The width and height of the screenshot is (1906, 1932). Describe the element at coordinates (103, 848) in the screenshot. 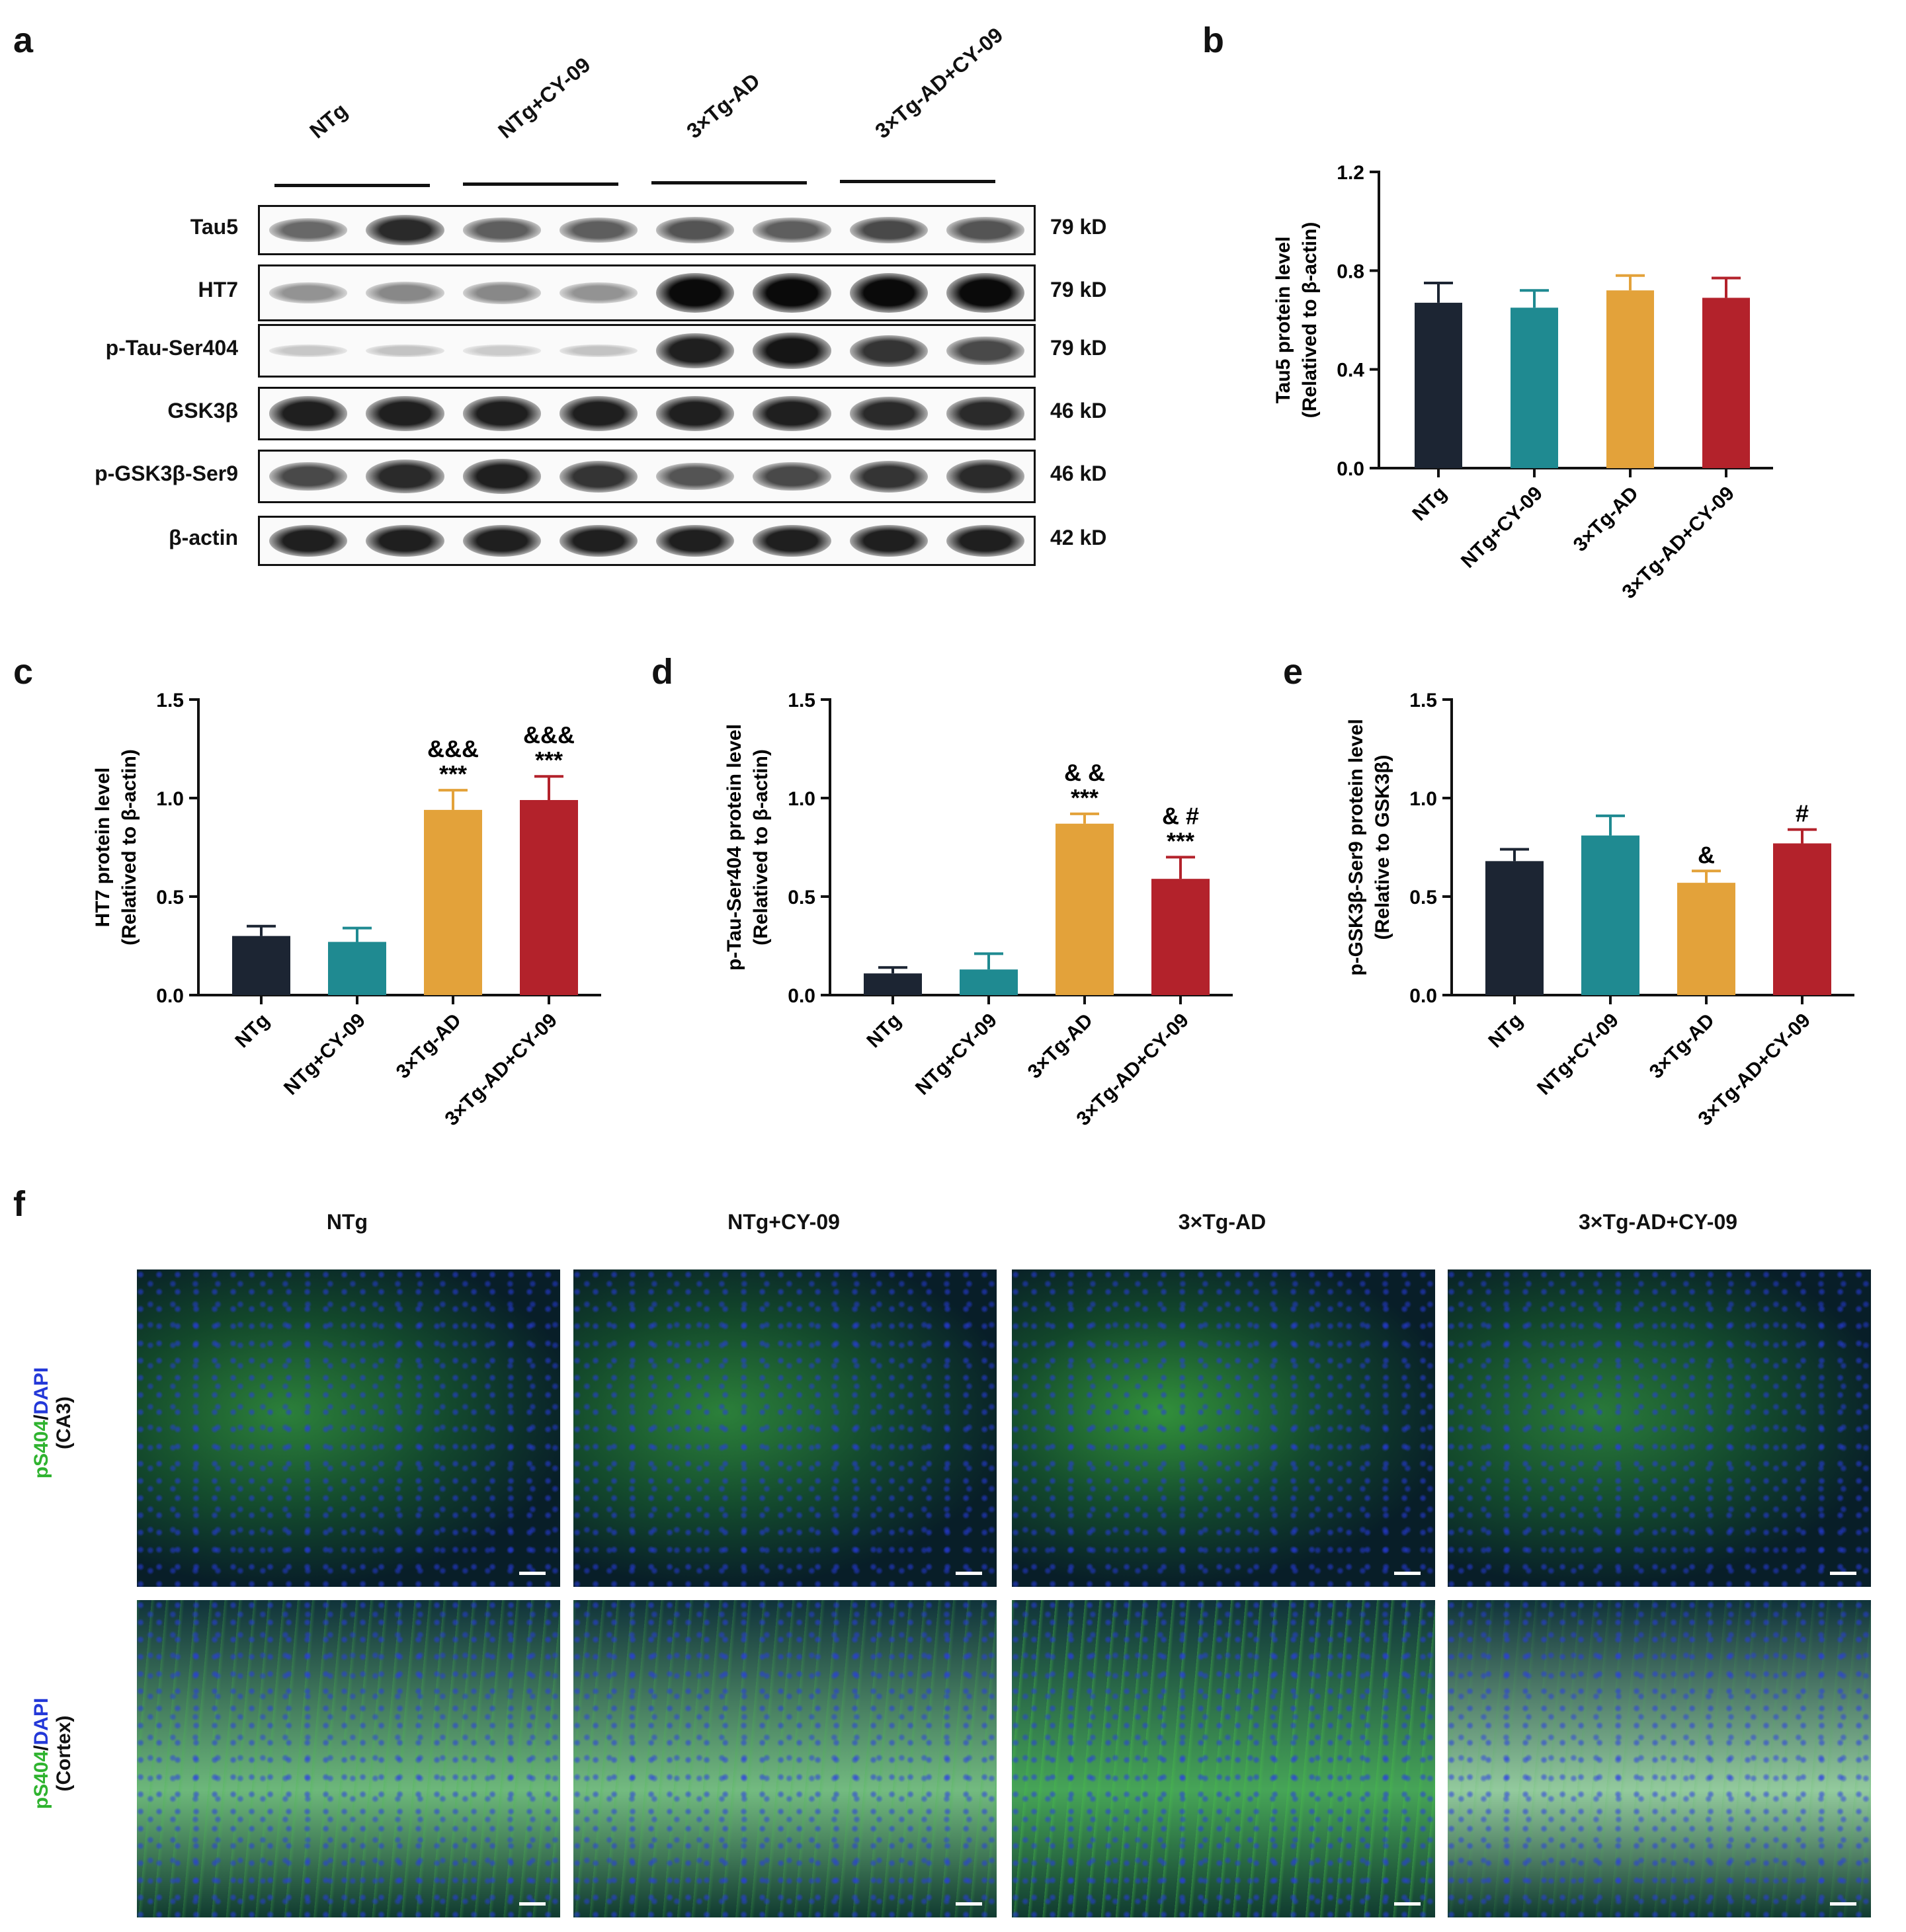

I see `y-axis-label: HT7 protein level` at that location.